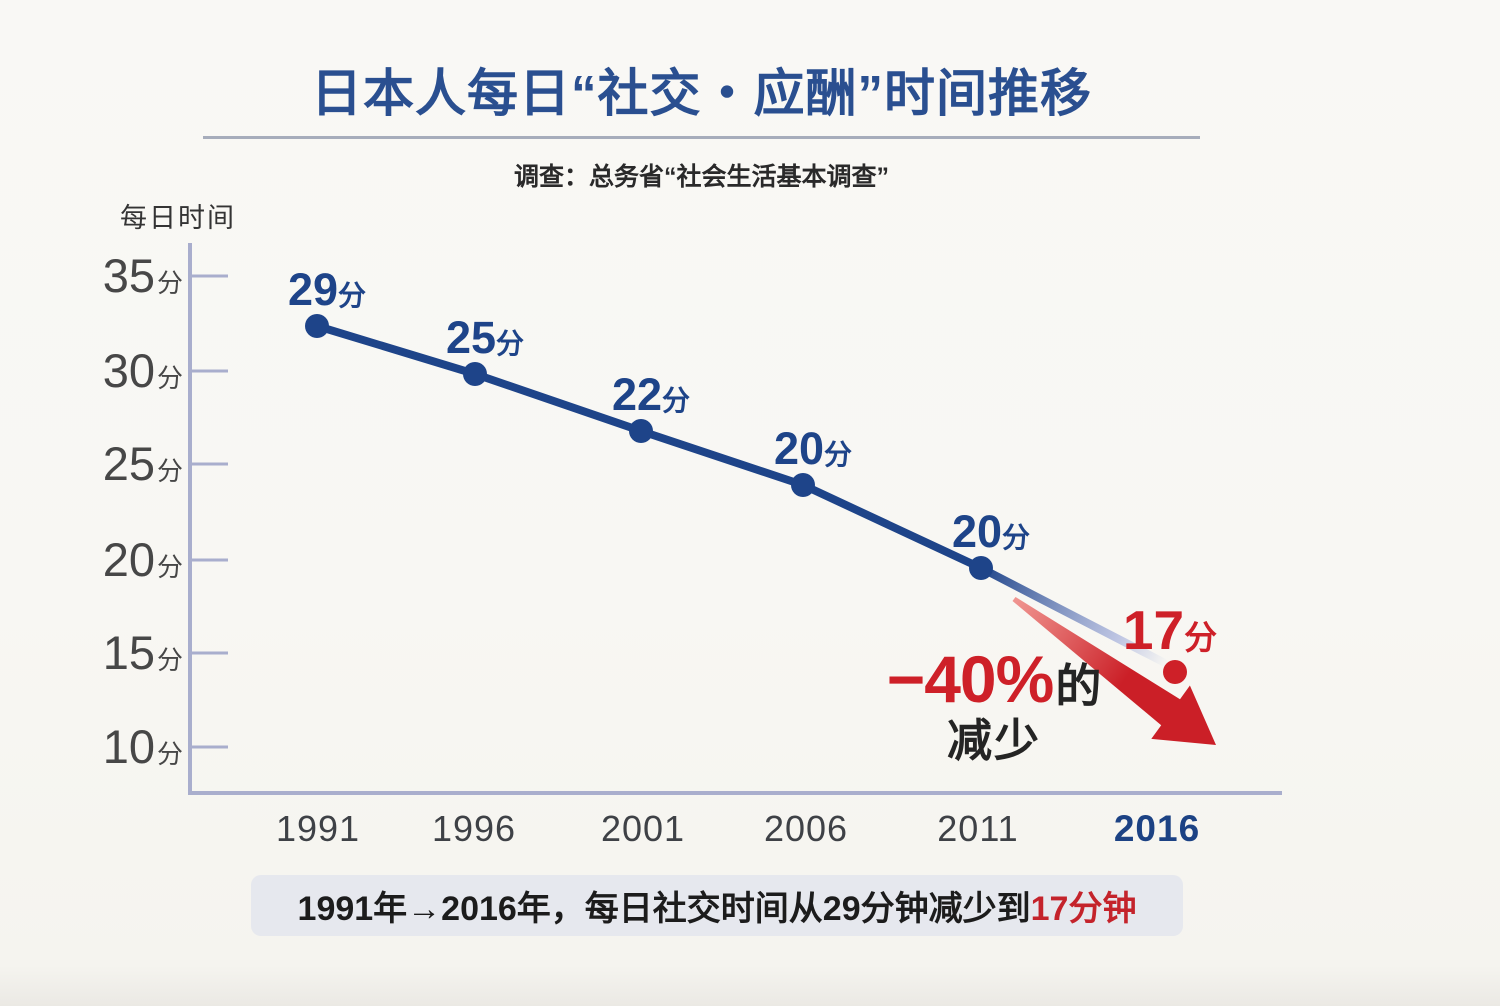 This screenshot has height=1006, width=1500. What do you see at coordinates (970, 679) in the screenshot?
I see `decrease-percent: −40%` at bounding box center [970, 679].